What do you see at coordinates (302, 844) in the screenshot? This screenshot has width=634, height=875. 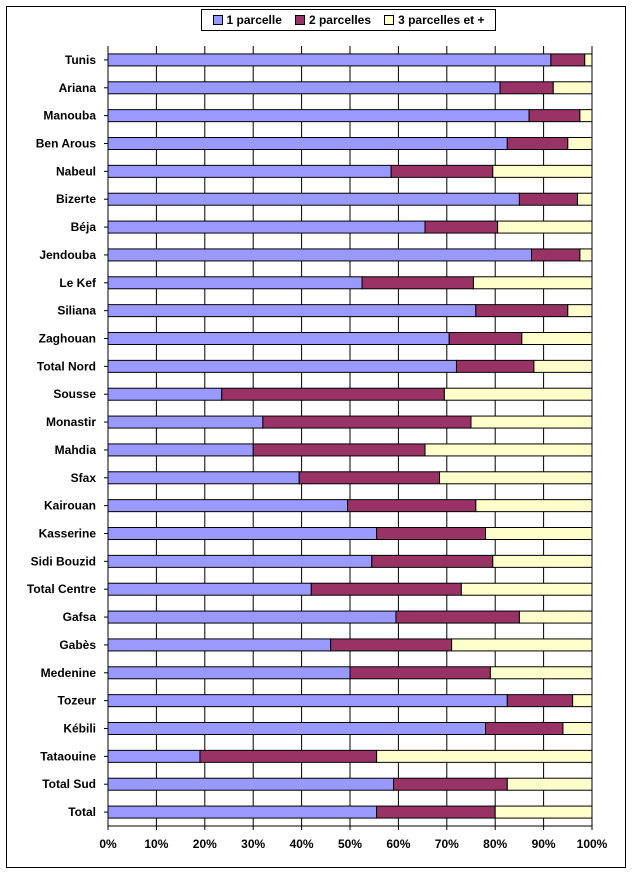 I see `x-tick-label: 40%` at bounding box center [302, 844].